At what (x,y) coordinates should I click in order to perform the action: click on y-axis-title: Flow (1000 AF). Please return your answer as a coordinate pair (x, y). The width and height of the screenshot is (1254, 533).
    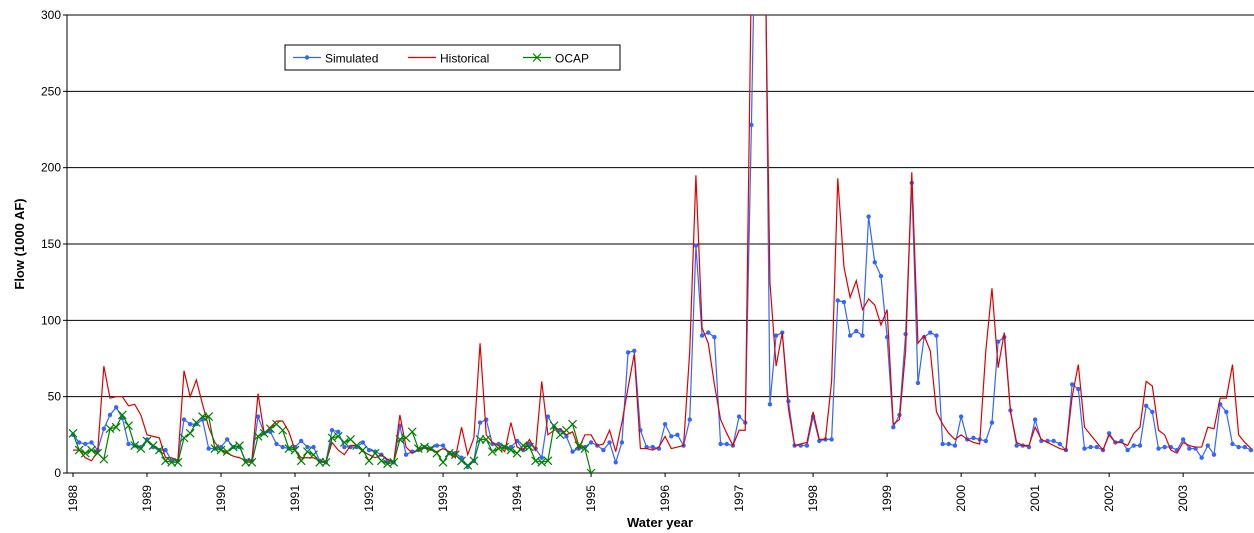
    Looking at the image, I should click on (19, 243).